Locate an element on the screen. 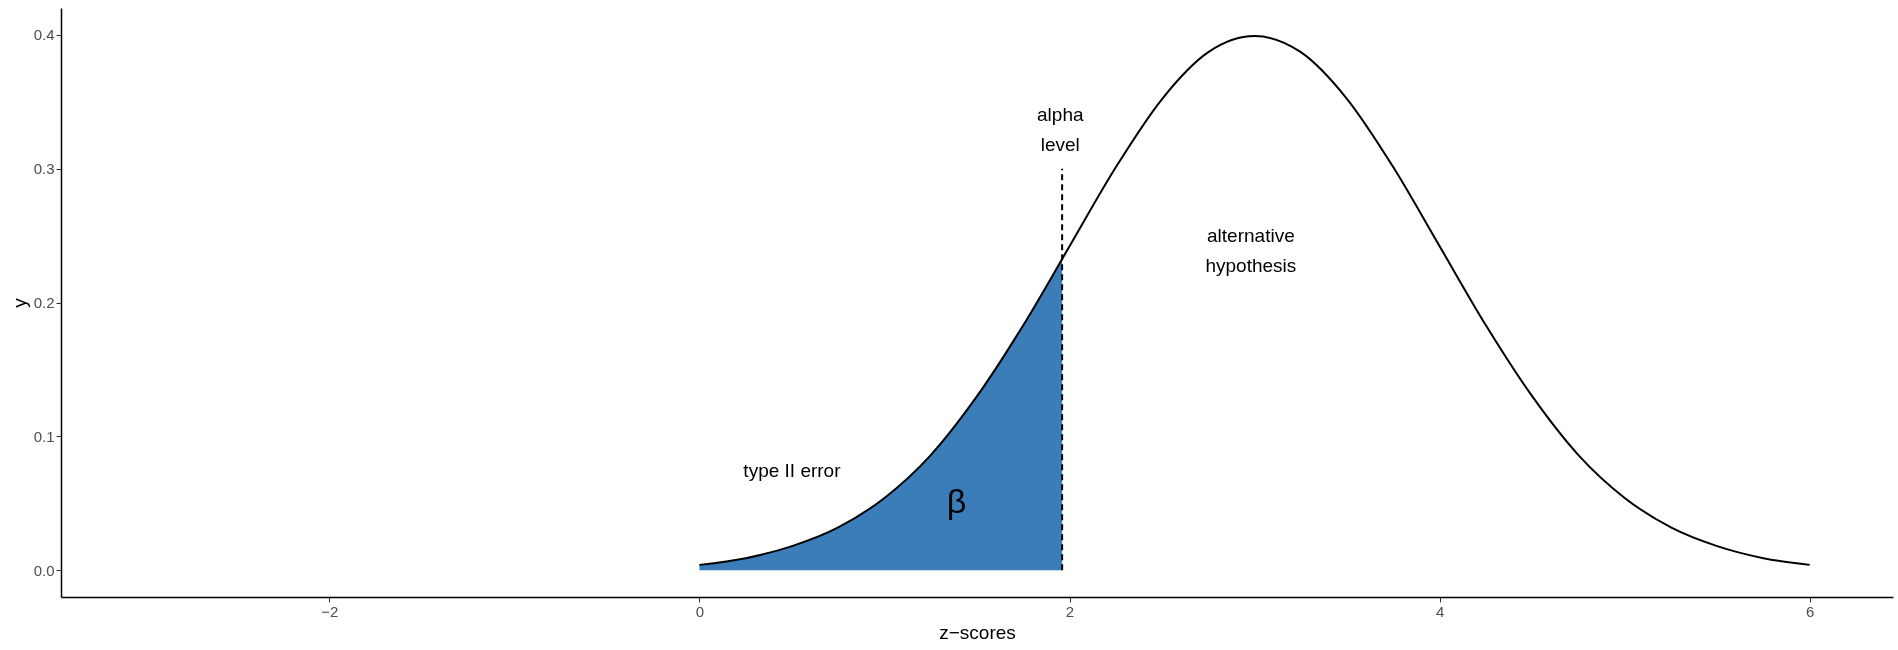 This screenshot has width=1898, height=650. y-tick-label: 0.2 is located at coordinates (44, 302).